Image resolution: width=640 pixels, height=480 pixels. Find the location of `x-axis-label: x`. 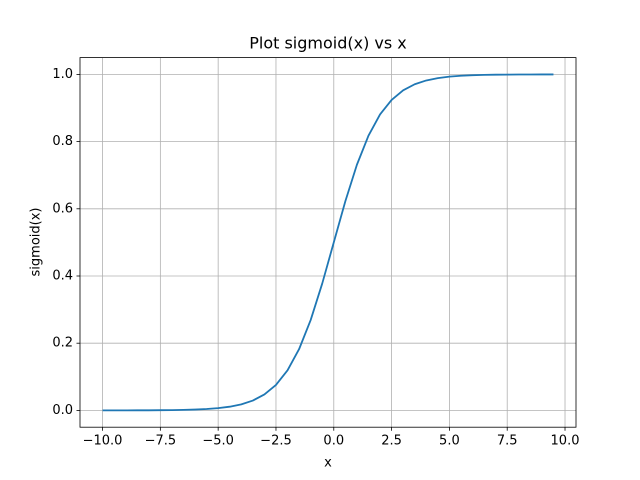

x-axis-label: x is located at coordinates (328, 463).